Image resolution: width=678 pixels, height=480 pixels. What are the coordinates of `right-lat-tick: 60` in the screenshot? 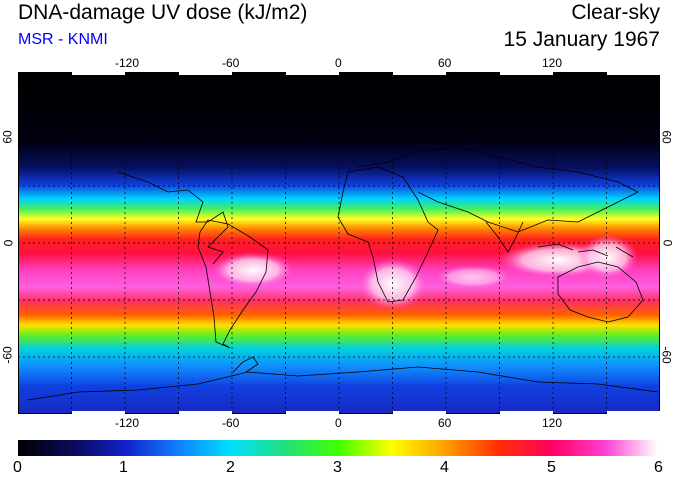 It's located at (666, 137).